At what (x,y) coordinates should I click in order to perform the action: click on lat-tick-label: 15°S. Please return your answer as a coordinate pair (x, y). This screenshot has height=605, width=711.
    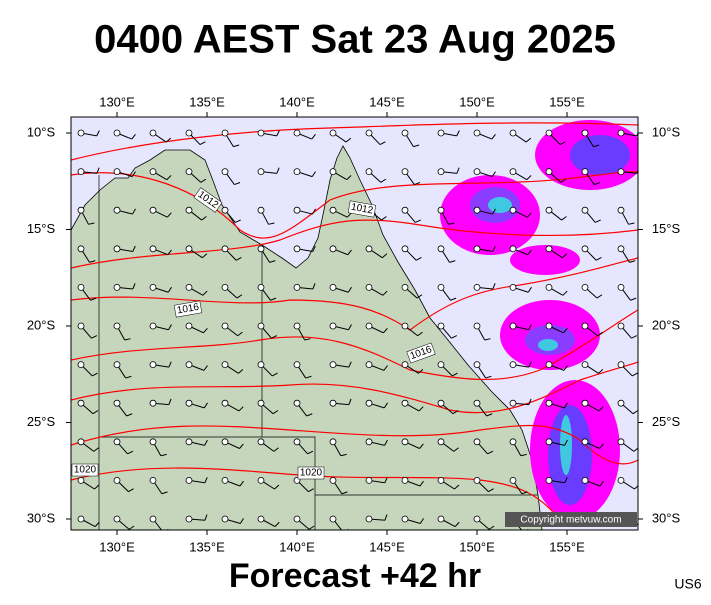
    Looking at the image, I should click on (666, 228).